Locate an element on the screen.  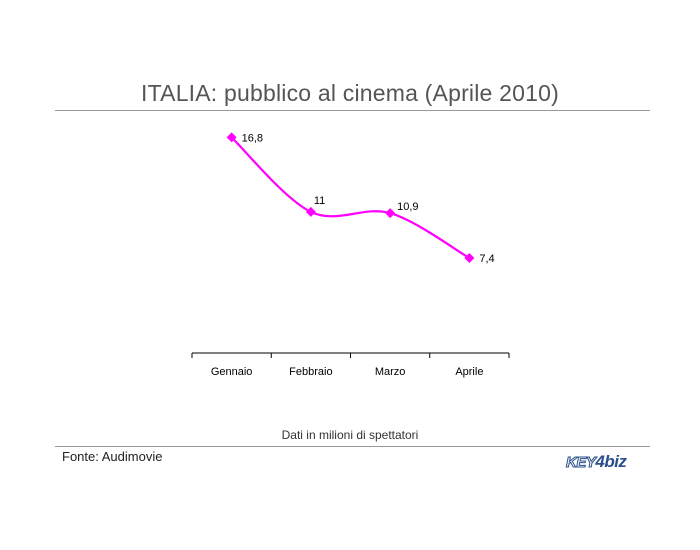
data-label: 7,4 is located at coordinates (486, 259).